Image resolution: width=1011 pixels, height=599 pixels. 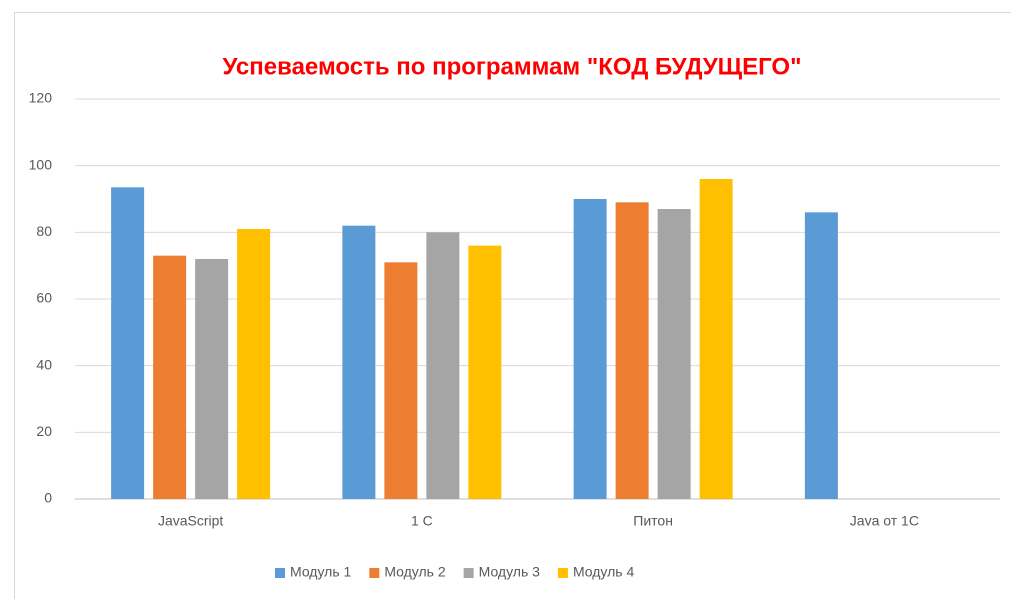 I want to click on x-tick-label: 1 С, so click(x=422, y=521).